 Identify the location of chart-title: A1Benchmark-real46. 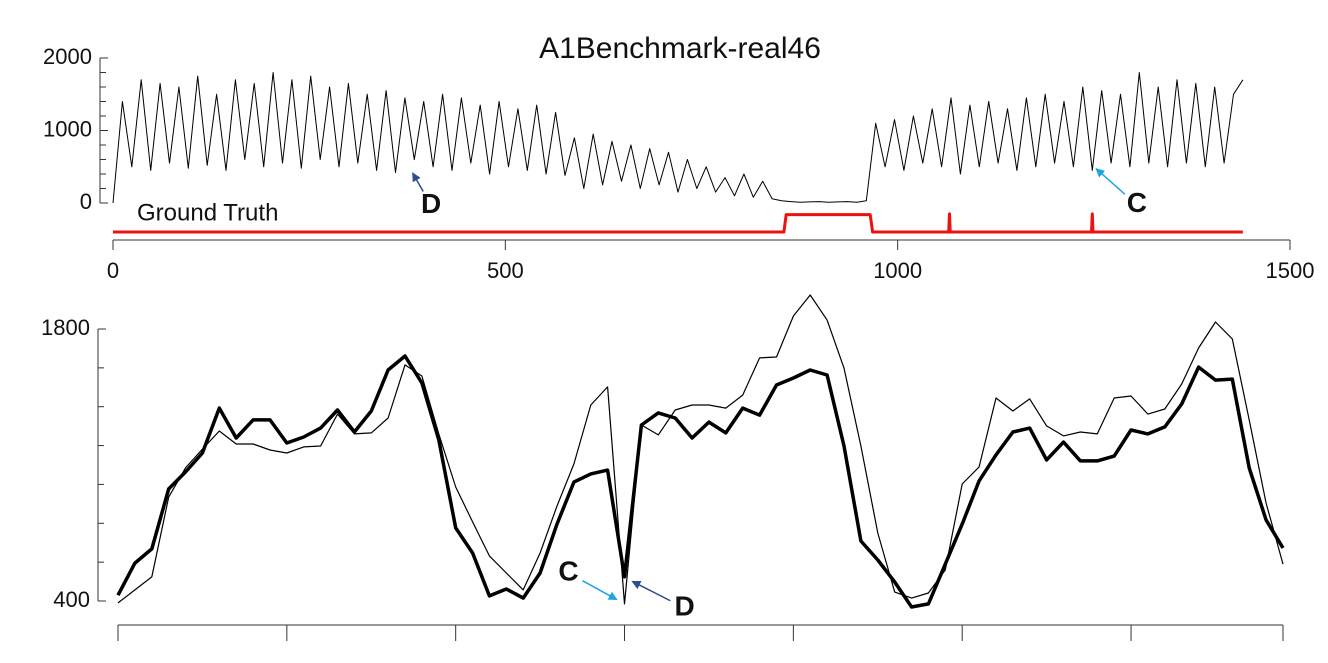
(680, 48).